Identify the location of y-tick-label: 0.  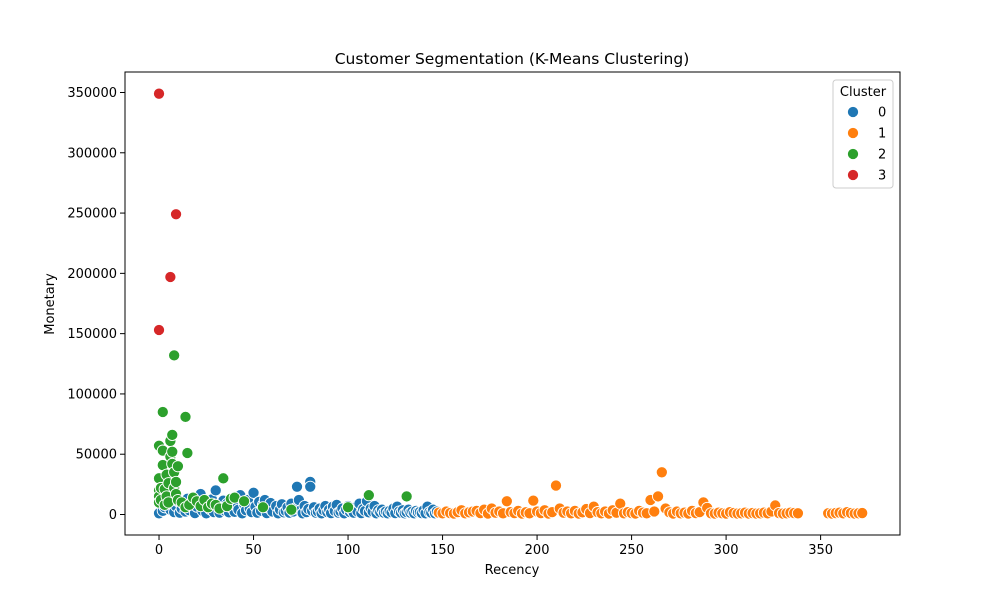
(113, 515).